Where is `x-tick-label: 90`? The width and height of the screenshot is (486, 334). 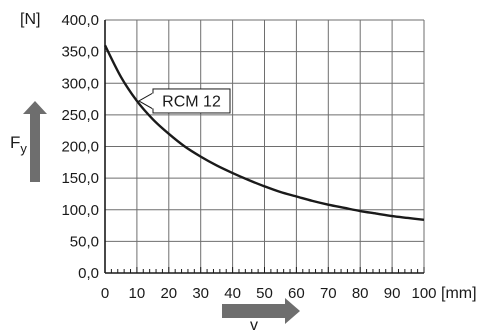 x-tick-label: 90 is located at coordinates (392, 293).